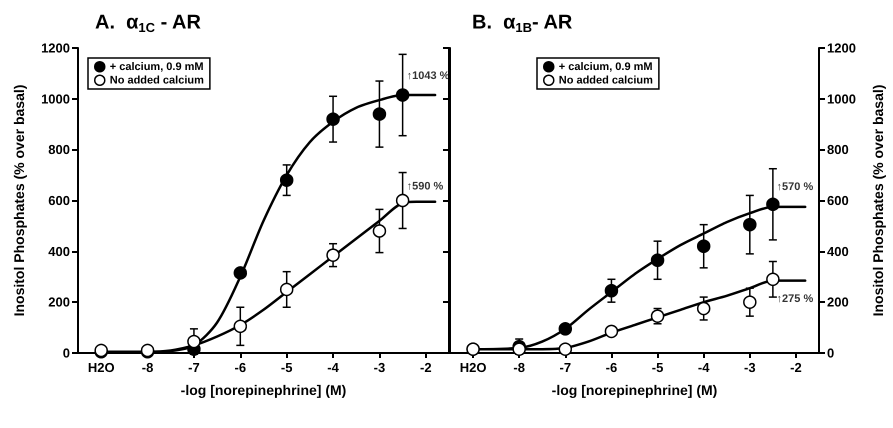 The image size is (893, 428). What do you see at coordinates (59, 150) in the screenshot?
I see `y-tick-label: 800` at bounding box center [59, 150].